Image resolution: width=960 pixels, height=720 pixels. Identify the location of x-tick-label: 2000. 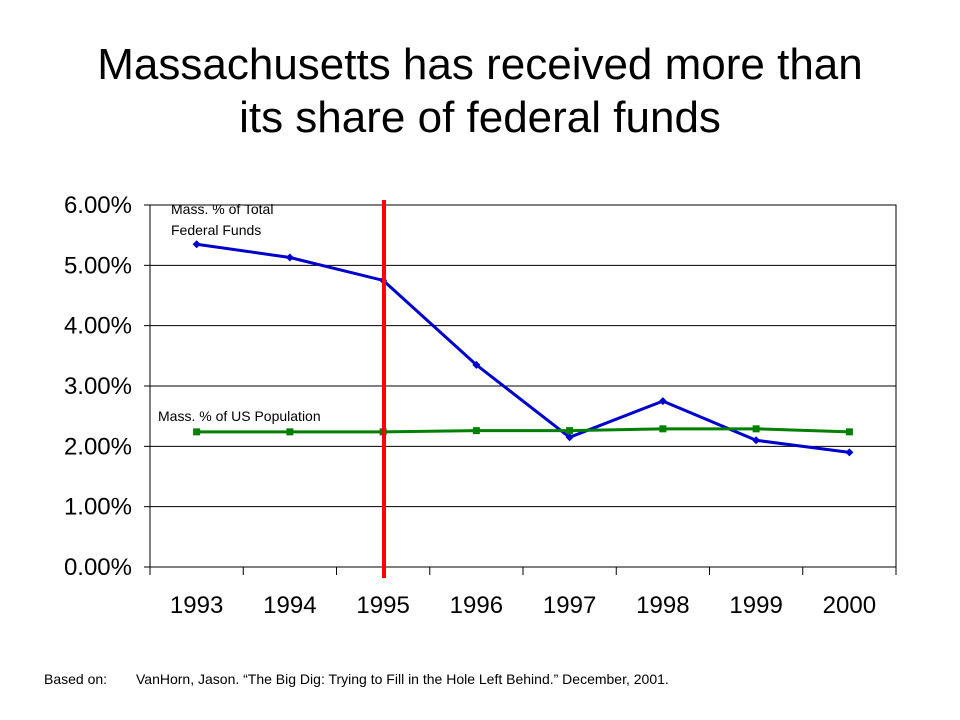
(849, 605).